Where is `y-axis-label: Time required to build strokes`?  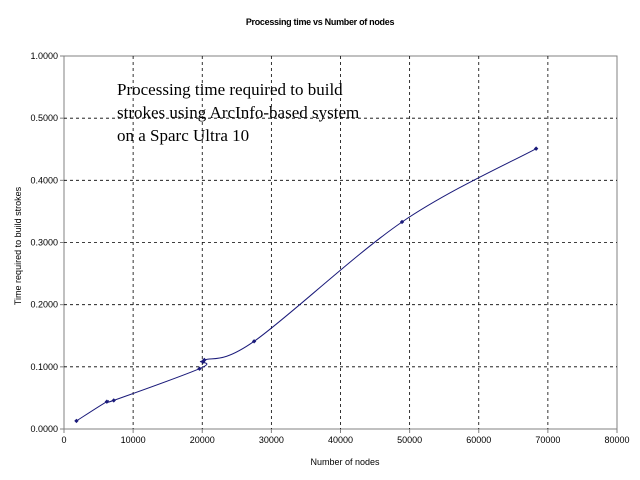 y-axis-label: Time required to build strokes is located at coordinates (18, 245).